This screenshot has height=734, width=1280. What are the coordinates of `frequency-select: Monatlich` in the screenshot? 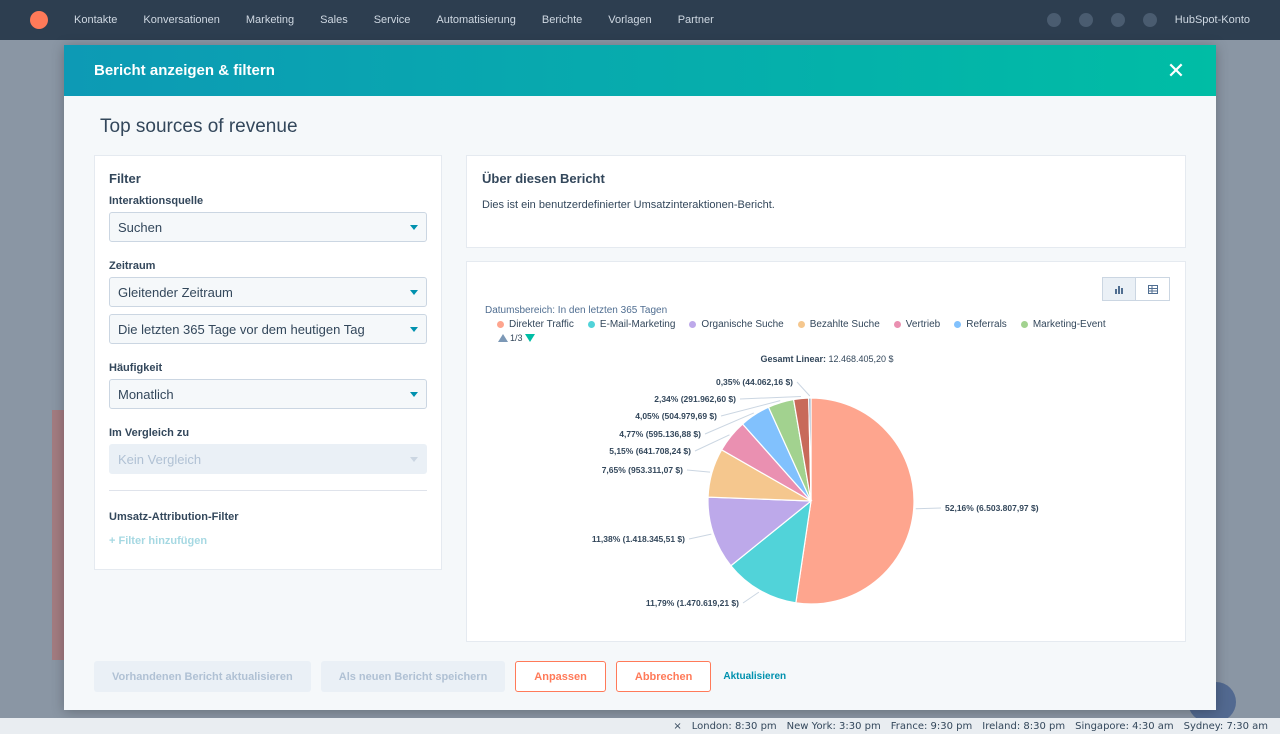 It's located at (268, 394).